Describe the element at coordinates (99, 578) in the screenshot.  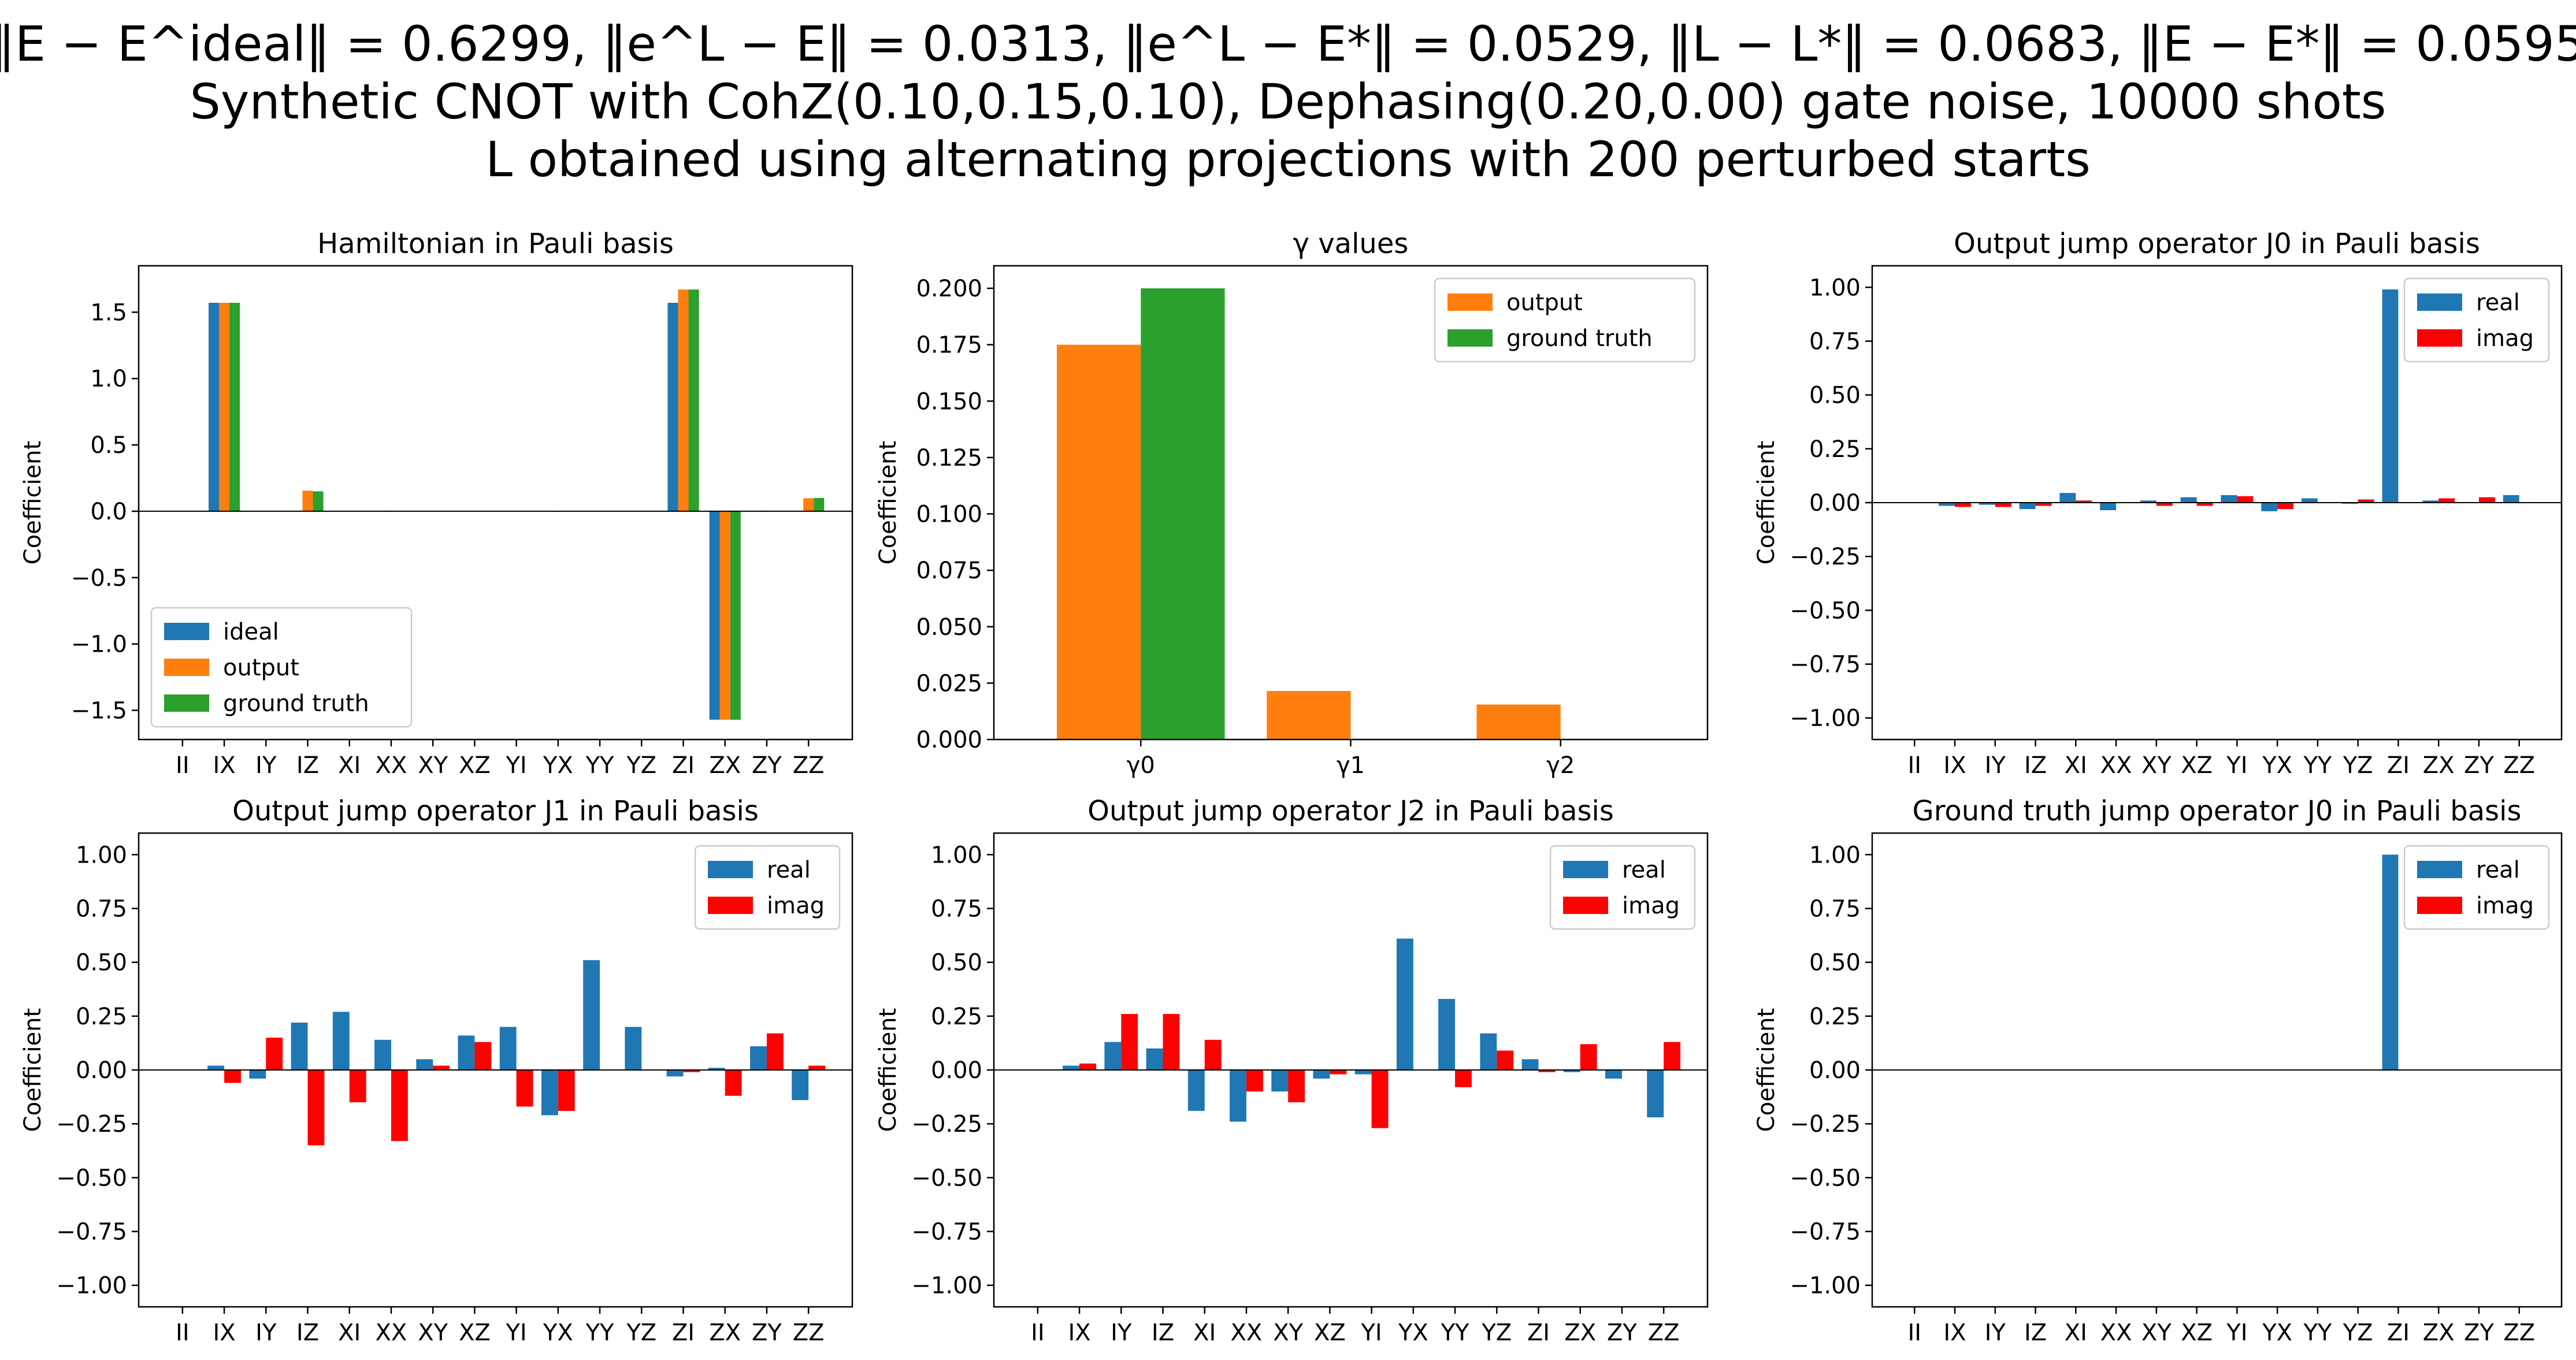
I see `y-tick-label: −0.5` at that location.